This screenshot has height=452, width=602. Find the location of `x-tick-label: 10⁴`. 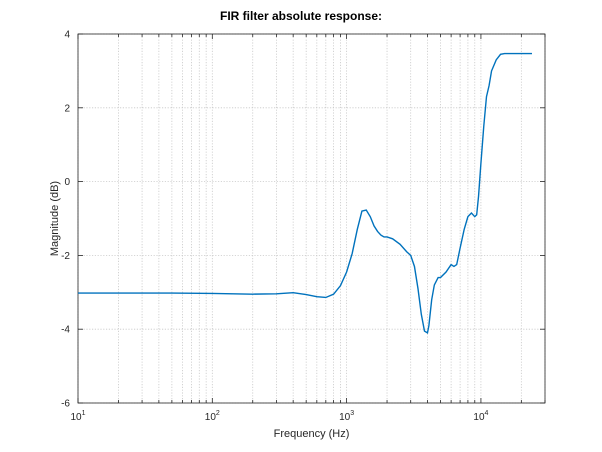

x-tick-label: 10⁴ is located at coordinates (480, 416).